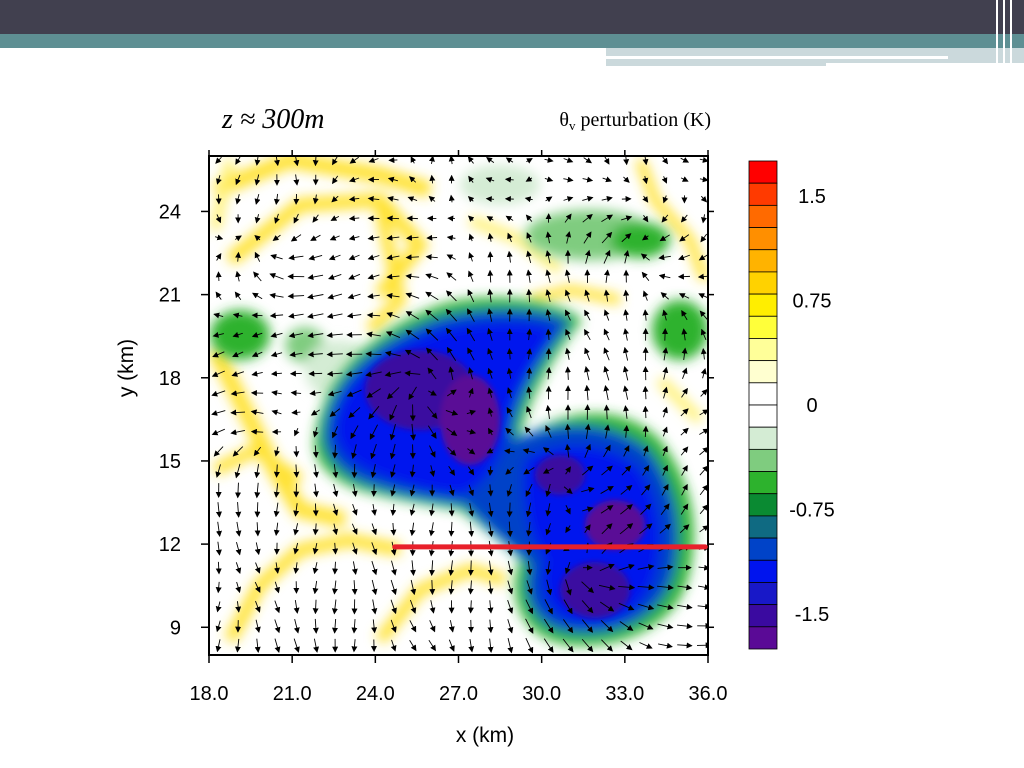  I want to click on x-tick-label: 33.0, so click(624, 694).